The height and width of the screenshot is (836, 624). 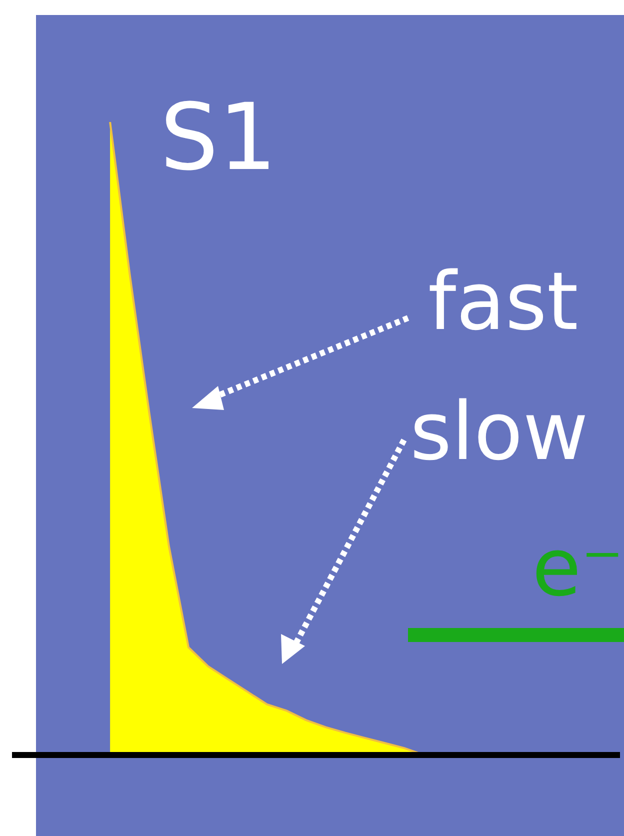 What do you see at coordinates (218, 137) in the screenshot?
I see `chart-title: S1` at bounding box center [218, 137].